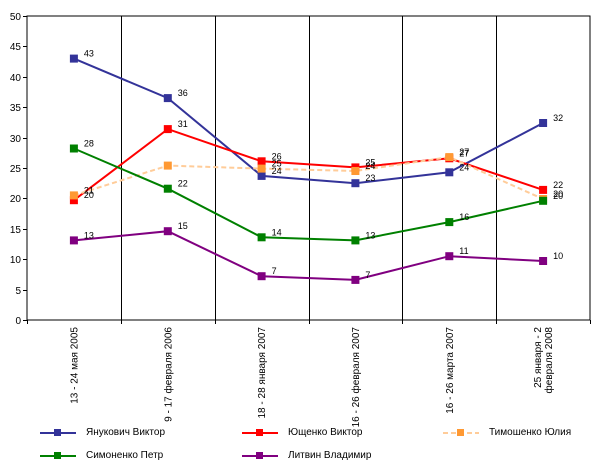  What do you see at coordinates (16, 78) in the screenshot?
I see `y-tick-label: 40` at bounding box center [16, 78].